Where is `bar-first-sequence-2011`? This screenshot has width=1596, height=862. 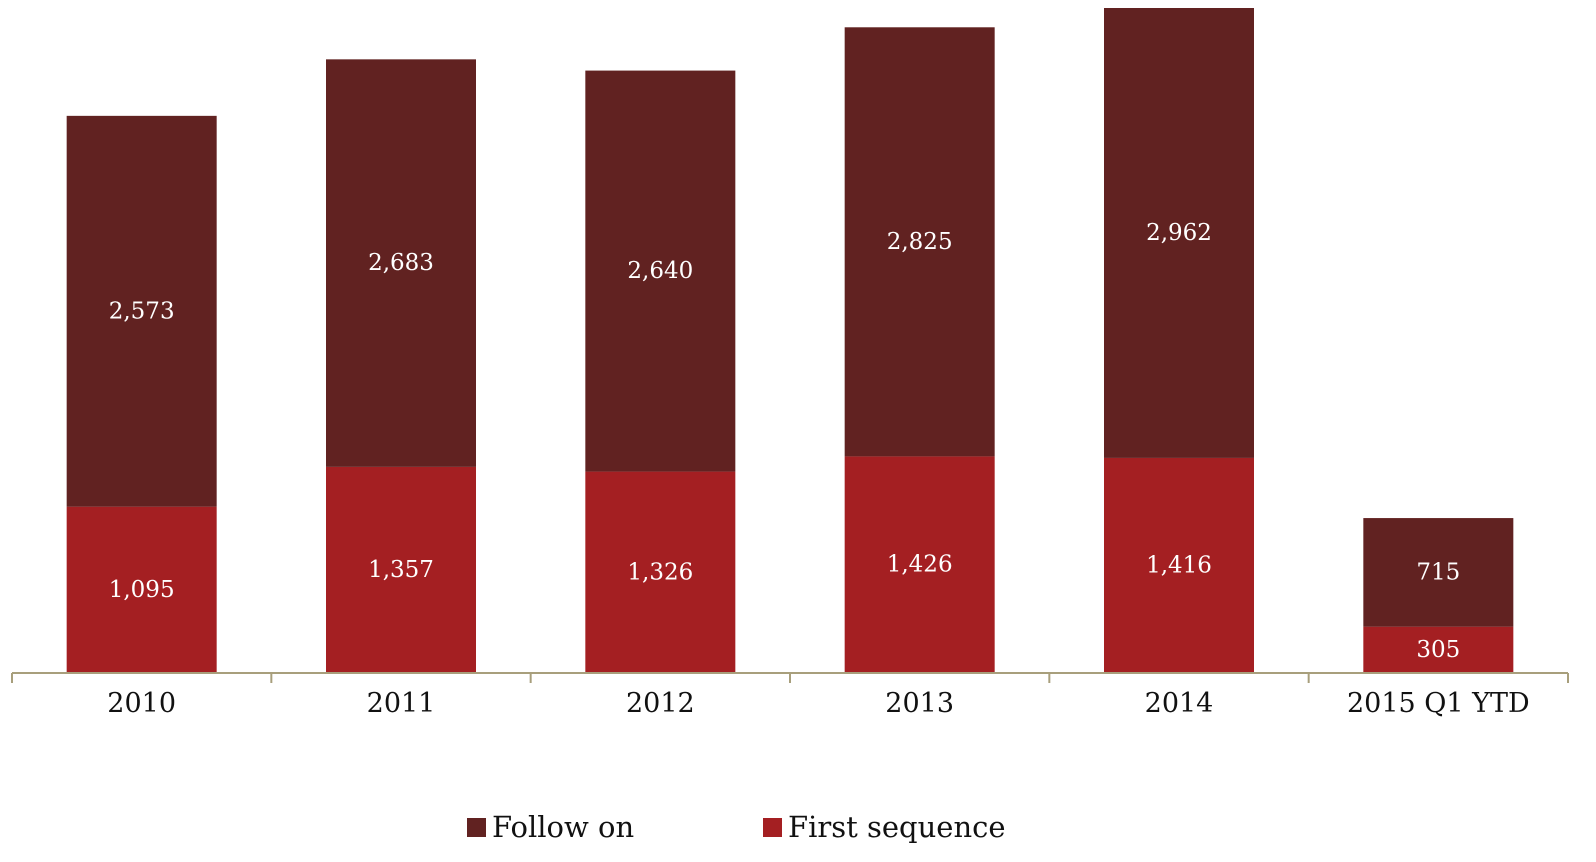 bar-first-sequence-2011 is located at coordinates (401, 569).